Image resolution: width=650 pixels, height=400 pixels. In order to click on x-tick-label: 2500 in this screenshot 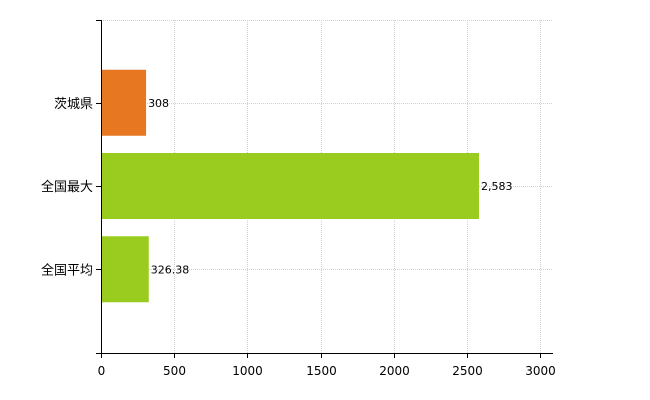, I will do `click(467, 371)`.